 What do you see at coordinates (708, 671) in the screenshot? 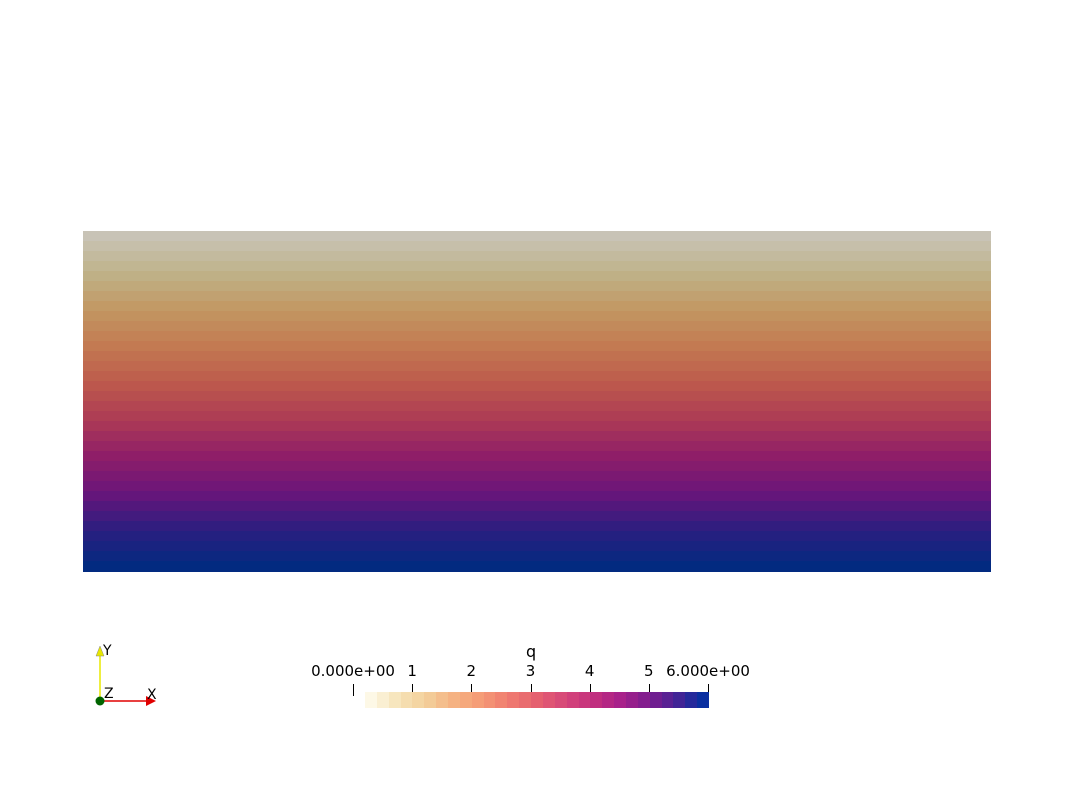
I see `color-legend-tick-label: 6.000e+00` at bounding box center [708, 671].